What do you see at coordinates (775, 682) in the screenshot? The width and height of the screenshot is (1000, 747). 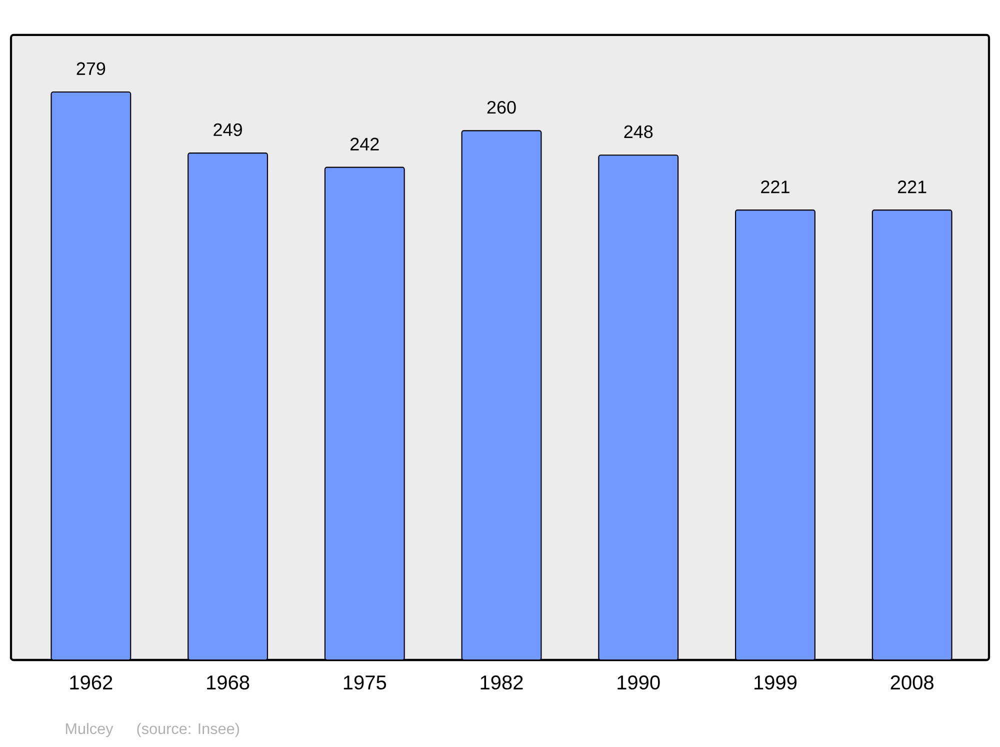 I see `x-tick-label: 1999` at bounding box center [775, 682].